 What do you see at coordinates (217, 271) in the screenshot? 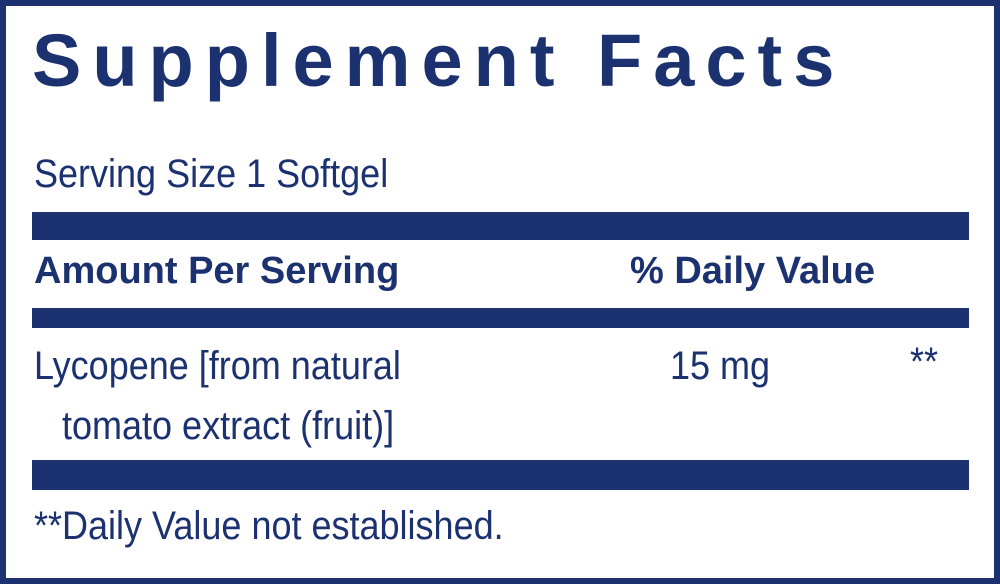
I see `amount-header: Amount Per Serving` at bounding box center [217, 271].